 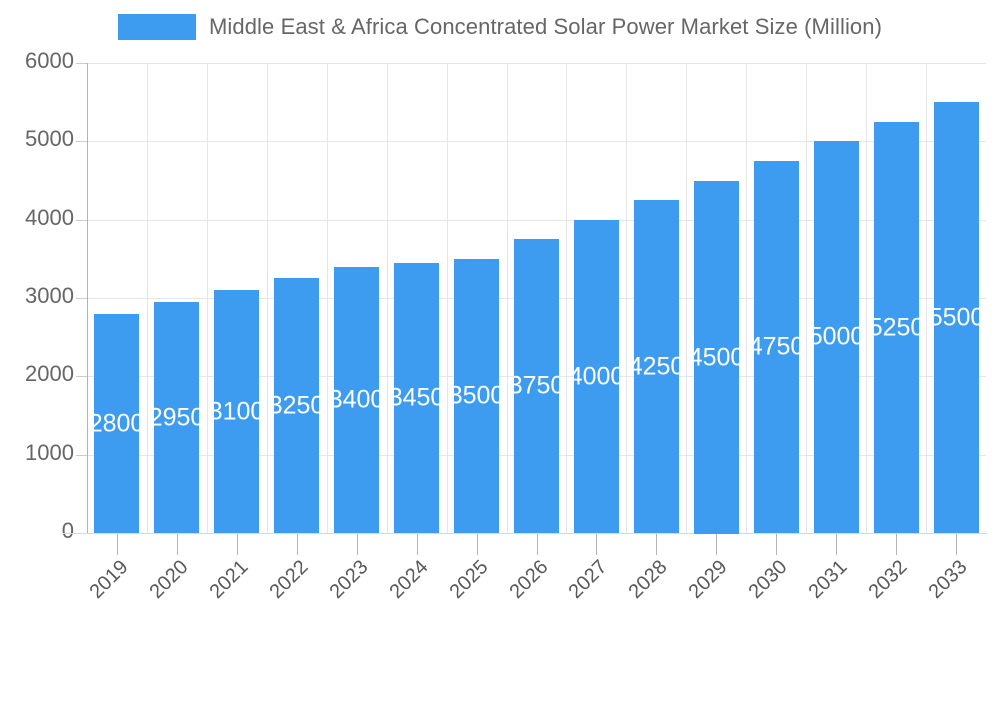 I want to click on bar-value-label: 2800, so click(x=116, y=423).